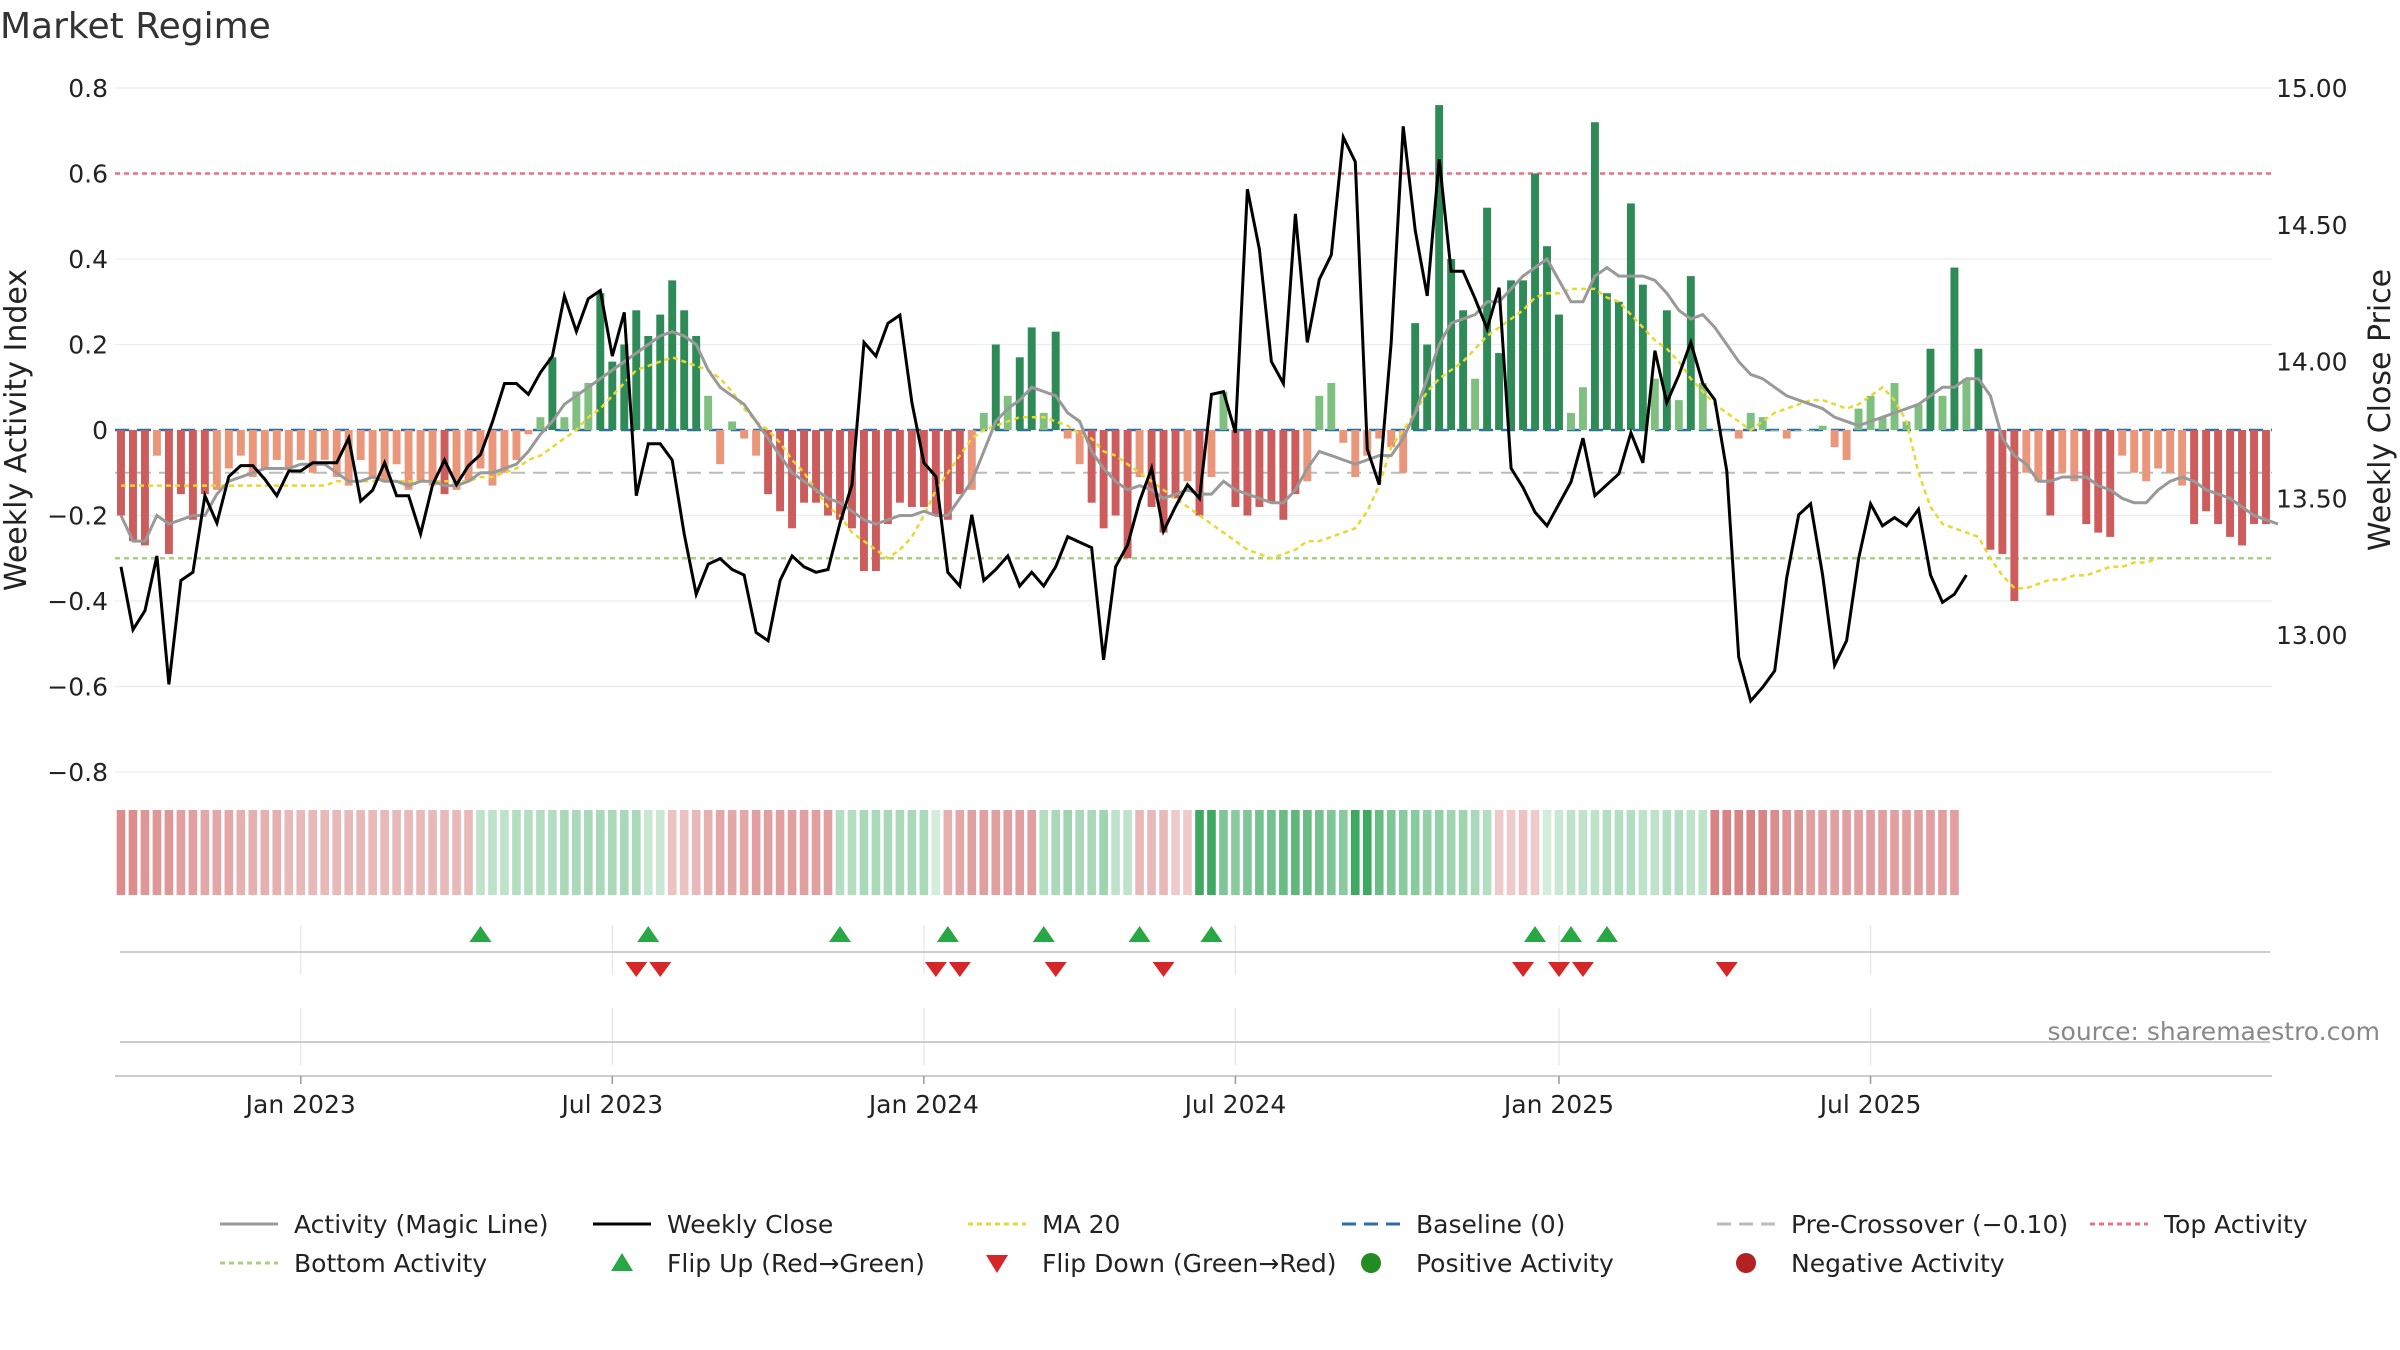 The width and height of the screenshot is (2400, 1350). I want to click on left-tick-label: −0.2, so click(77, 516).